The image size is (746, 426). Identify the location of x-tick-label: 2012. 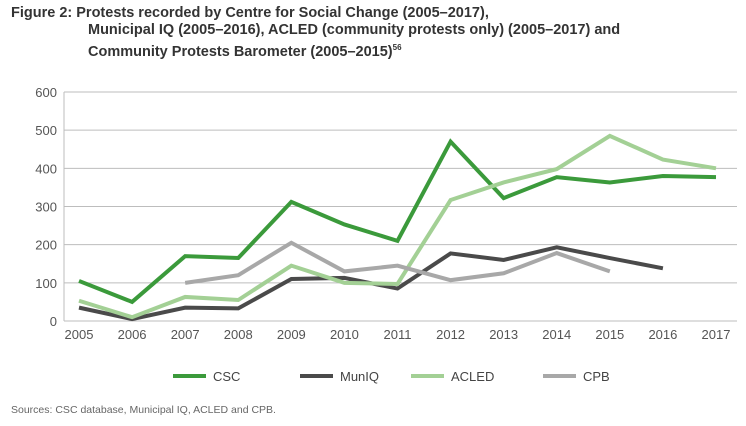
(450, 334).